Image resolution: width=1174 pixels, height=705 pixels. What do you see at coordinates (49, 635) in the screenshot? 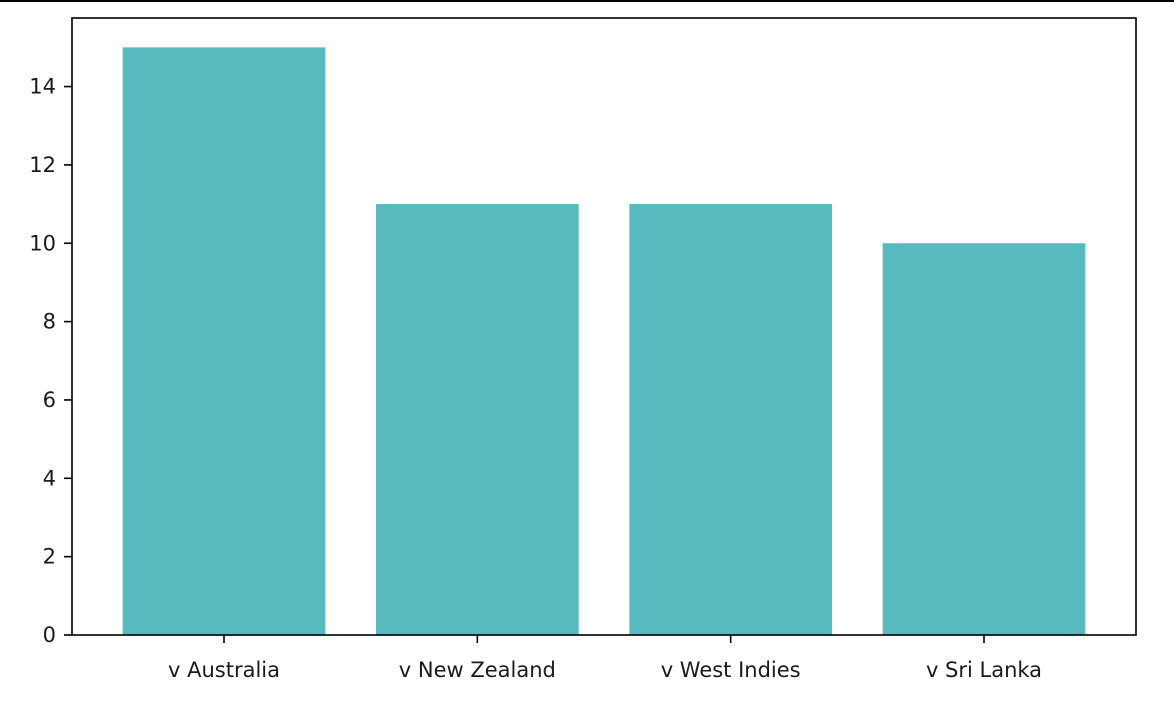
I see `y-tick-label: 0` at bounding box center [49, 635].